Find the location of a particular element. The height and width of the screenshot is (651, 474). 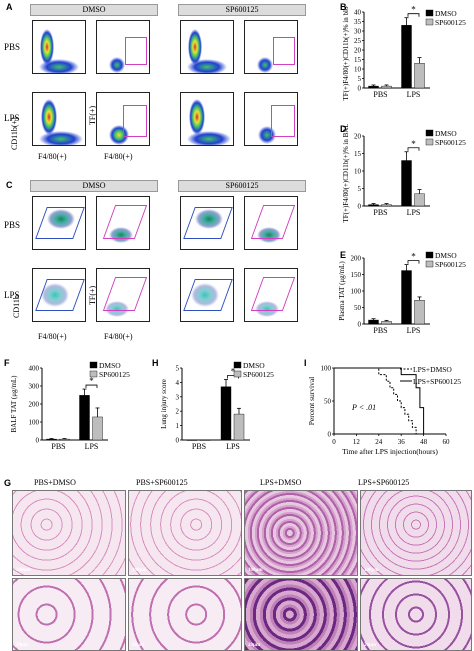

panel-a-header-sp600125: SP600125 is located at coordinates (242, 10).